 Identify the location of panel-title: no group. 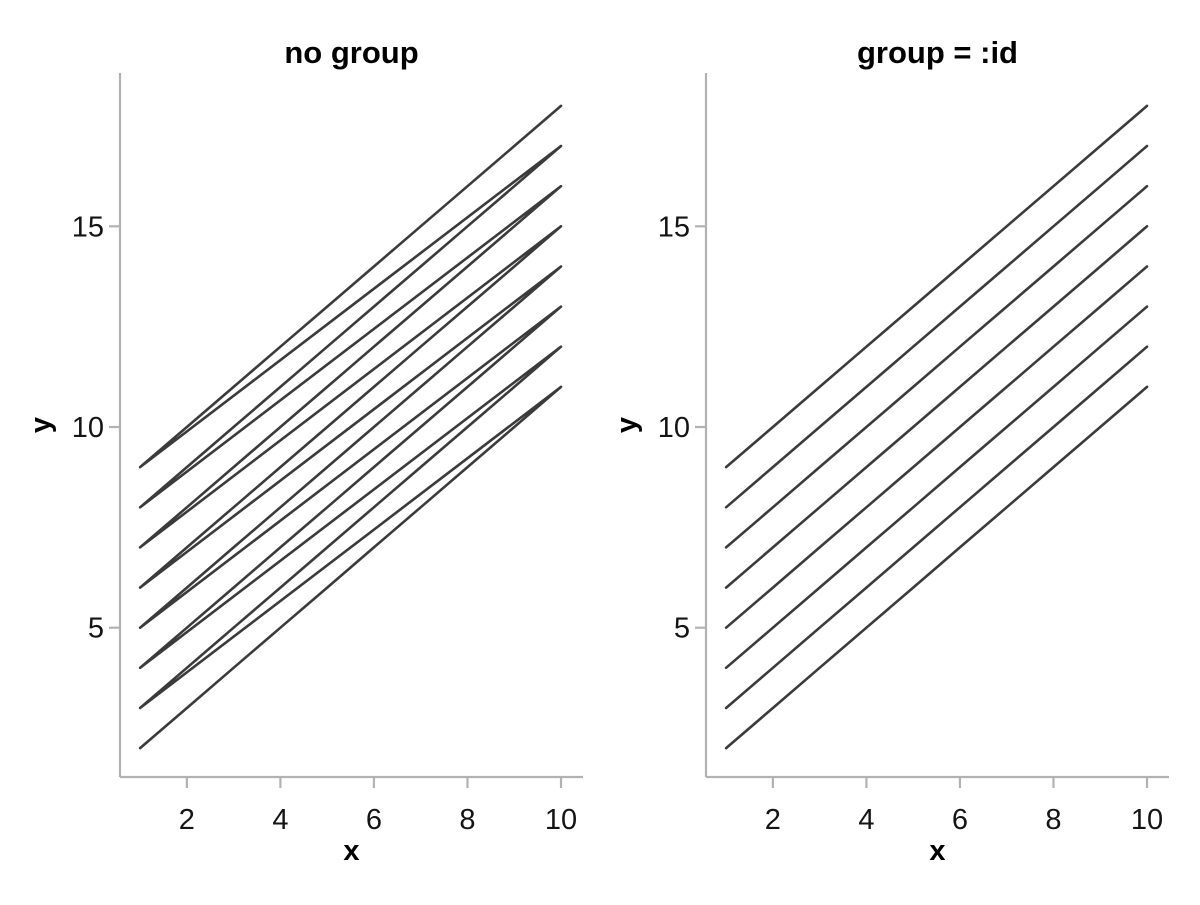
(351, 52).